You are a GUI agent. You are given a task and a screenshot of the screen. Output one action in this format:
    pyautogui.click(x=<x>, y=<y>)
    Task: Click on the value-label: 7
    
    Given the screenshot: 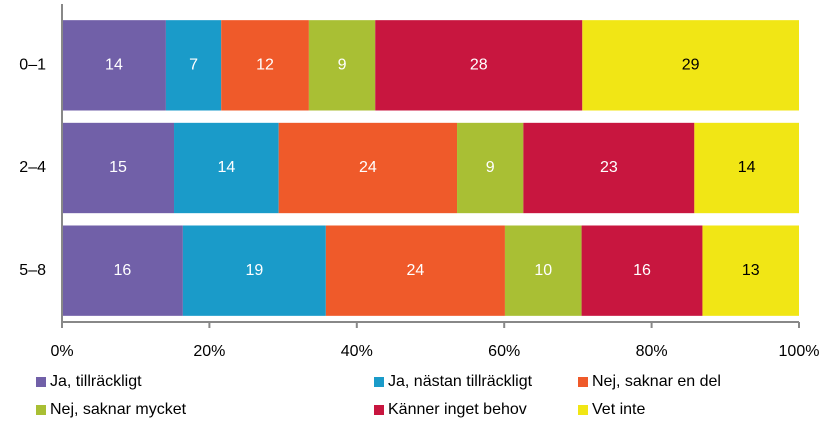 What is the action you would take?
    pyautogui.click(x=193, y=65)
    